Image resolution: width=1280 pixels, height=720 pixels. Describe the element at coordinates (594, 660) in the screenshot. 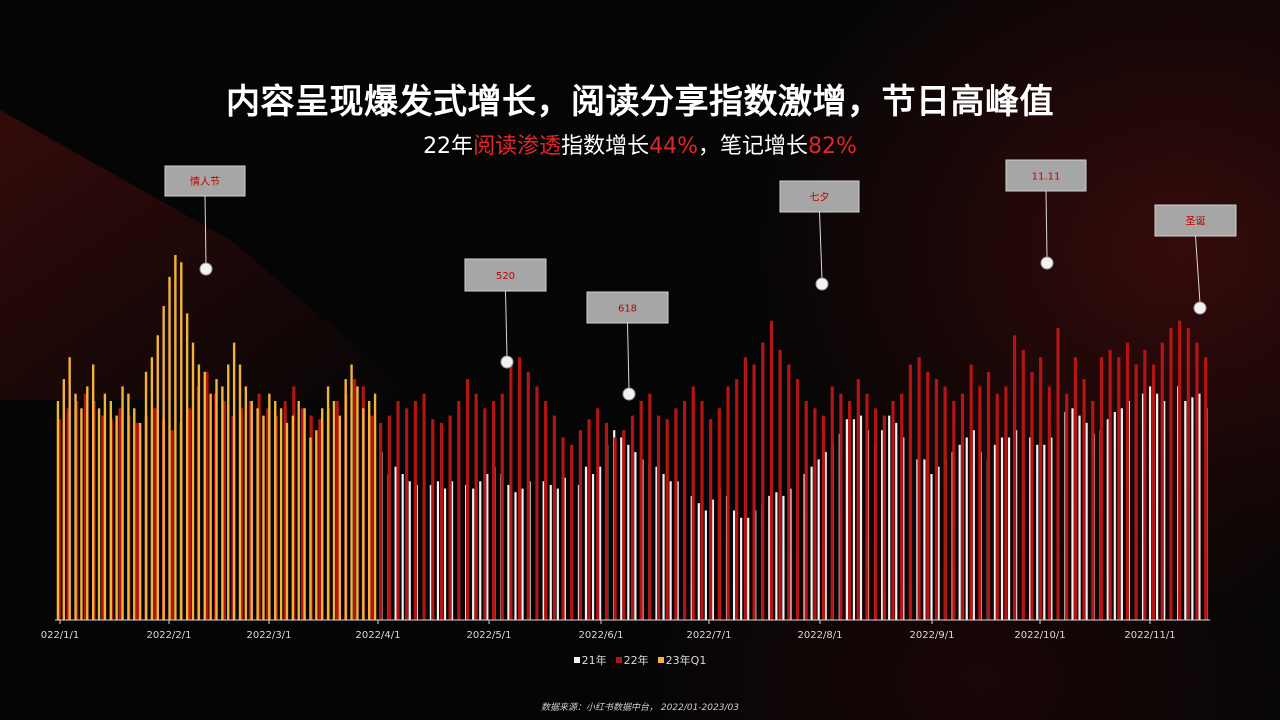

I see `legend-label-21: 21年` at that location.